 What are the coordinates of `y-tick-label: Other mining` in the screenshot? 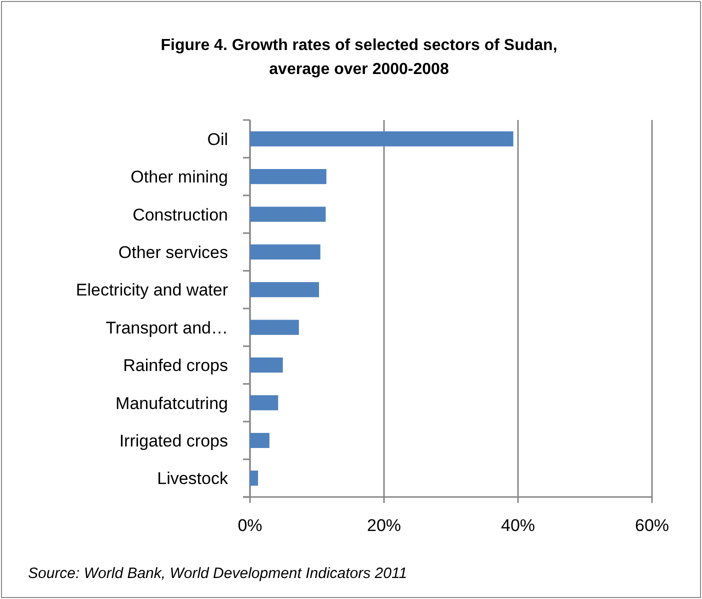 It's located at (179, 177).